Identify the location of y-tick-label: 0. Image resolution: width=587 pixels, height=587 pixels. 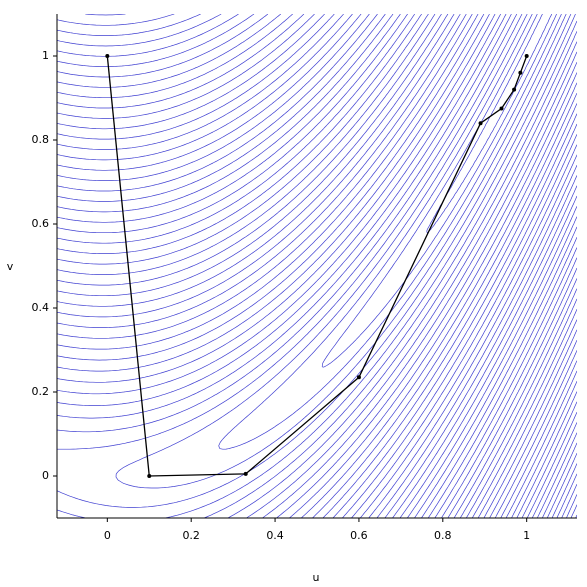
(45, 475).